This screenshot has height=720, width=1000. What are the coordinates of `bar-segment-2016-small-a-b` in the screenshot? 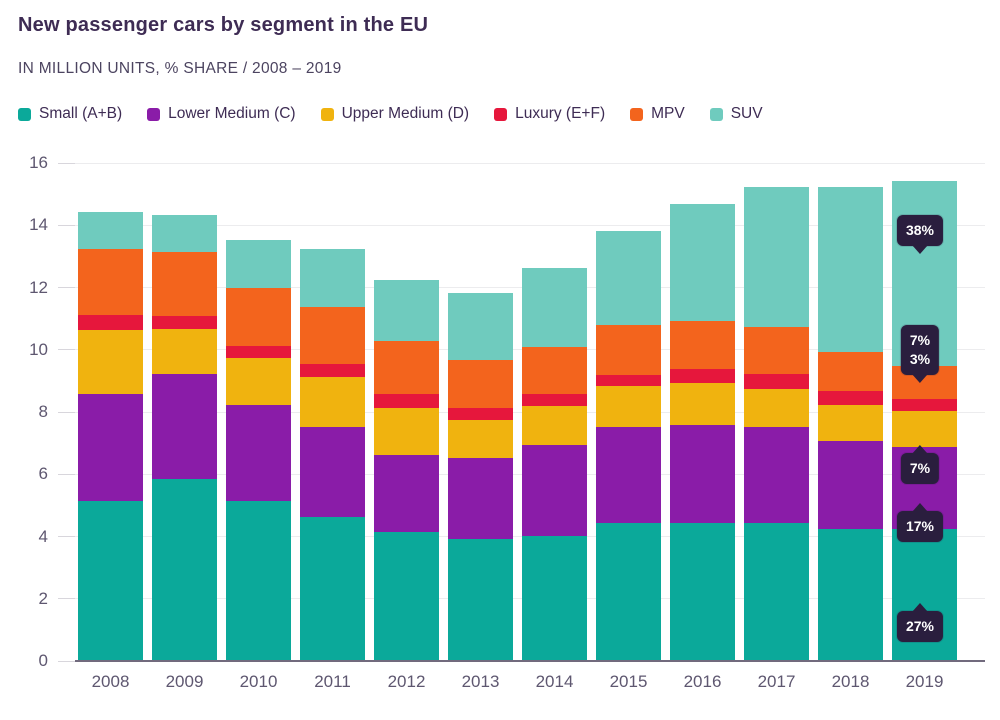 It's located at (702, 591).